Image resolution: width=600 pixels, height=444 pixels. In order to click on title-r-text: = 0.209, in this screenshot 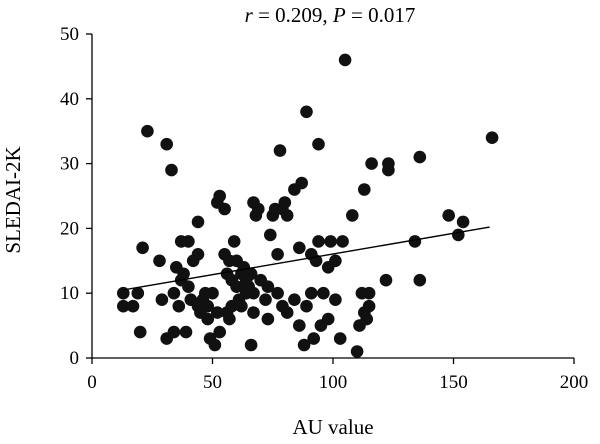, I will do `click(293, 15)`.